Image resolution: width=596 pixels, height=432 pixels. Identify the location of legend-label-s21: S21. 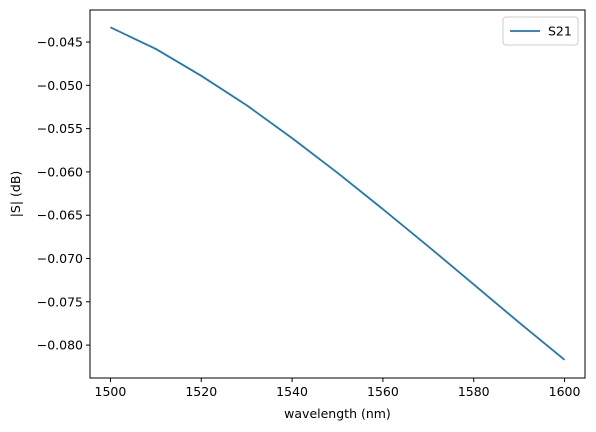
(560, 31).